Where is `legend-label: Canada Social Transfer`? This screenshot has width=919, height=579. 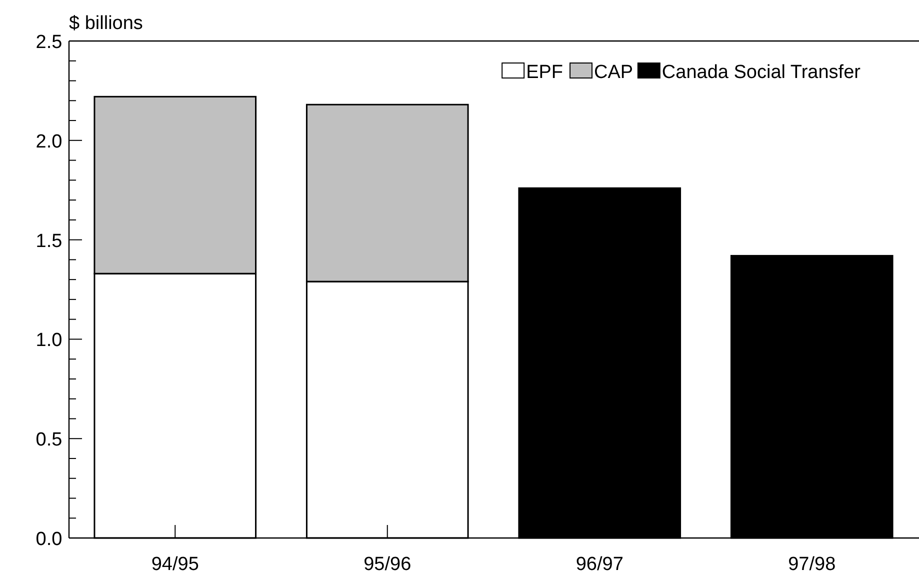 legend-label: Canada Social Transfer is located at coordinates (762, 72).